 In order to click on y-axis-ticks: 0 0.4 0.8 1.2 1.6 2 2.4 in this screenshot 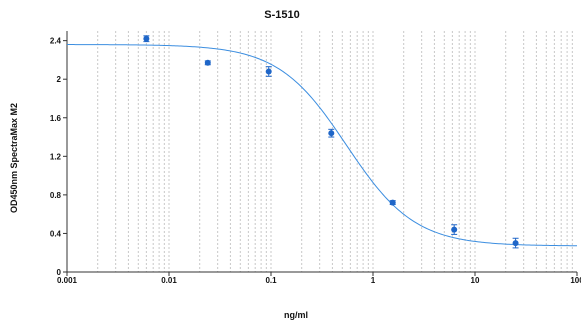, I will do `click(58, 157)`.